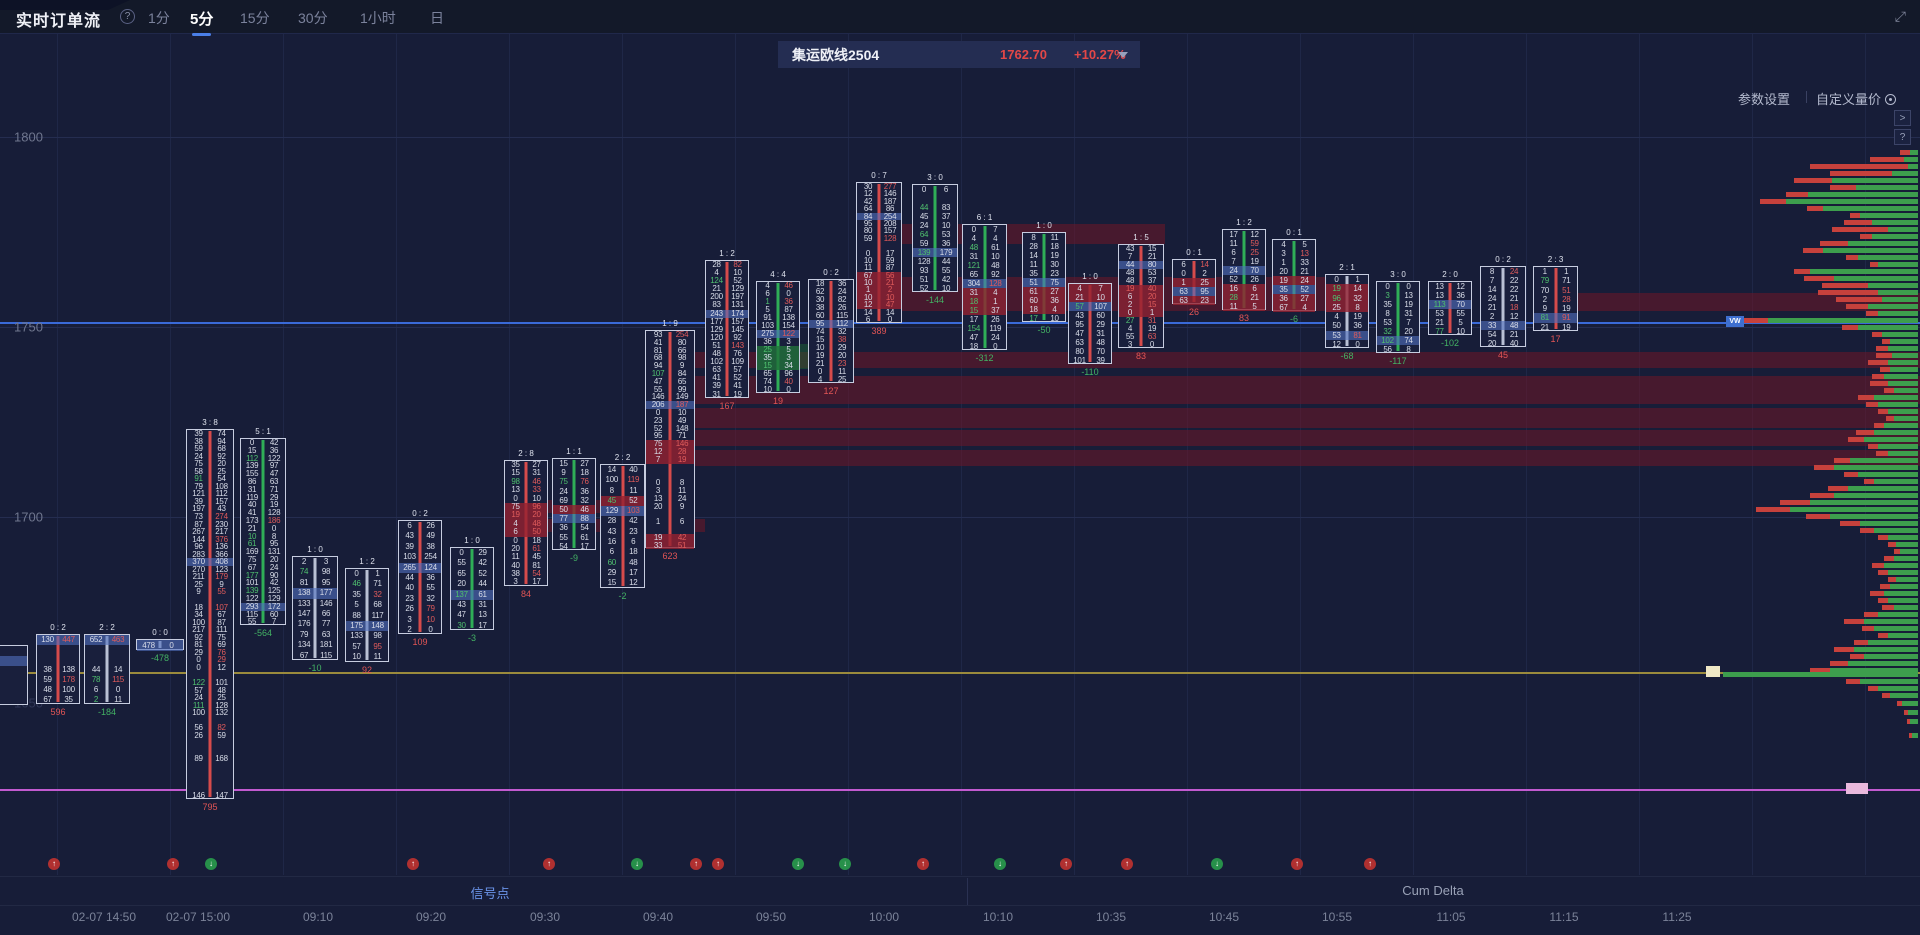 The image size is (1920, 935). Describe the element at coordinates (1294, 253) in the screenshot. I see `candle-price-row: 3 13` at that location.